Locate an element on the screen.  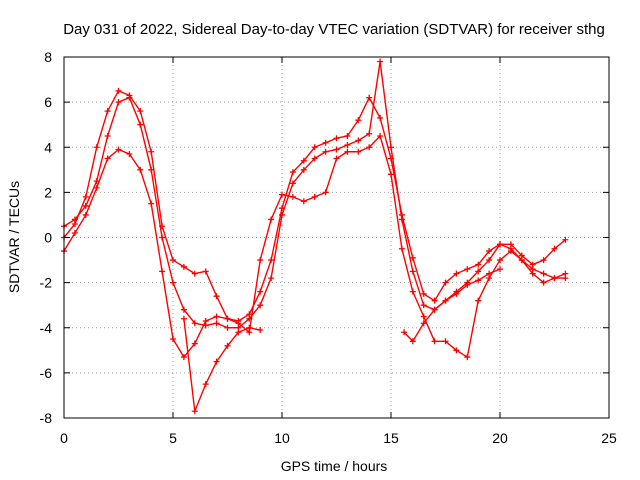
x-tick-label: 5 is located at coordinates (173, 438).